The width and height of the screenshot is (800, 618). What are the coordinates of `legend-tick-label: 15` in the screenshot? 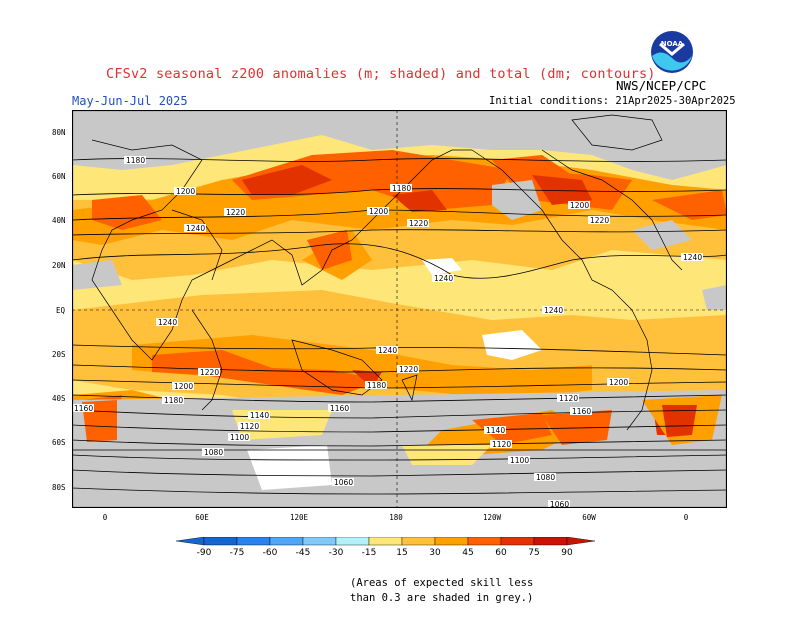 It's located at (401, 553).